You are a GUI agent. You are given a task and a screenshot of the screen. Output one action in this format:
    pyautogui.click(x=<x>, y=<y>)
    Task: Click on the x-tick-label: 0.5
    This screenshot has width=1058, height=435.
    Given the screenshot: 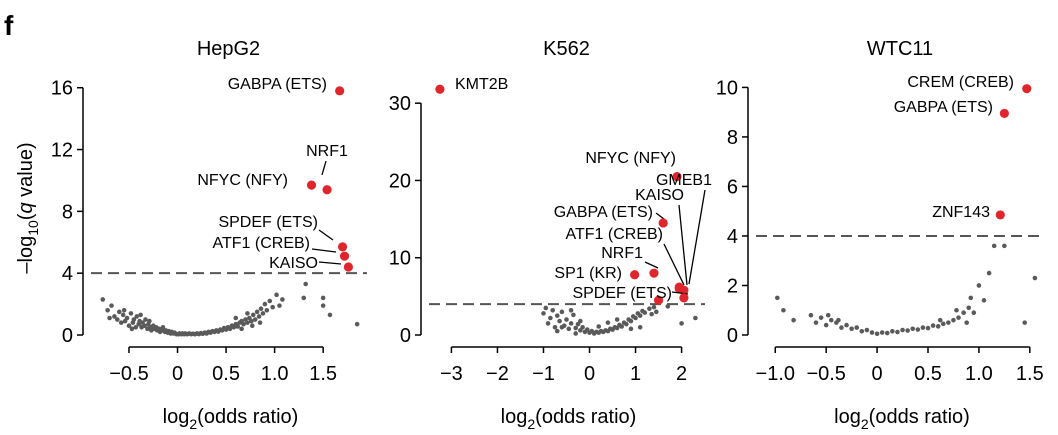 What is the action you would take?
    pyautogui.click(x=928, y=374)
    